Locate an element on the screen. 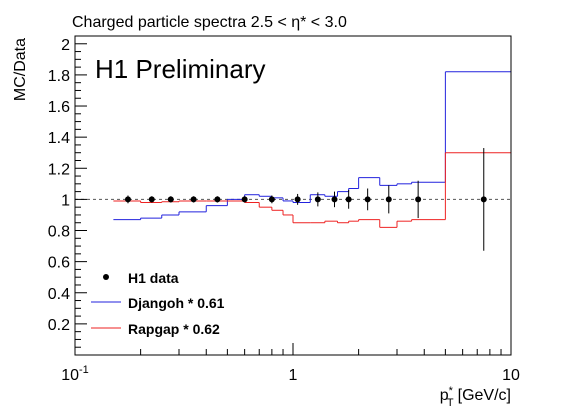  x-axis-label-unit: [GeV/c] is located at coordinates (484, 395).